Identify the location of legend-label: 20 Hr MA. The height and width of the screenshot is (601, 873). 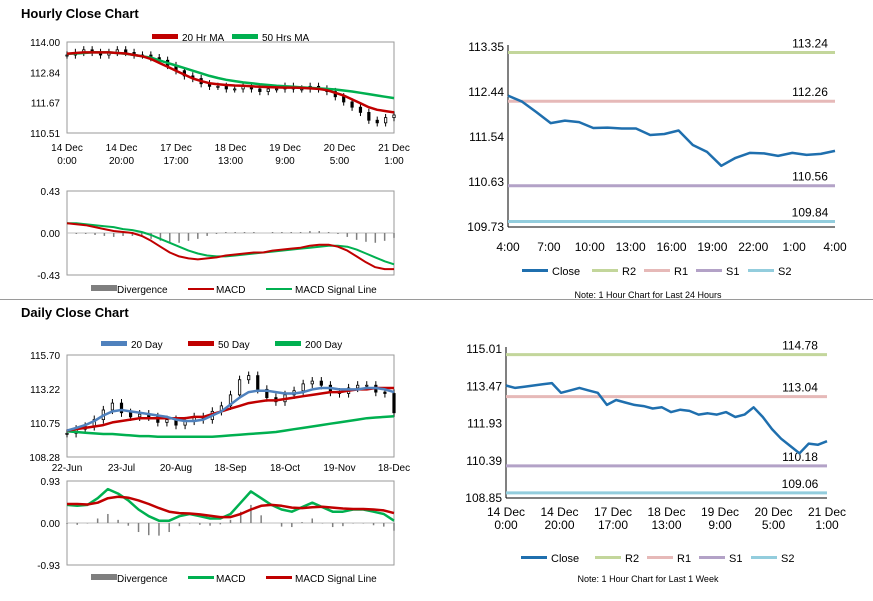
(203, 38).